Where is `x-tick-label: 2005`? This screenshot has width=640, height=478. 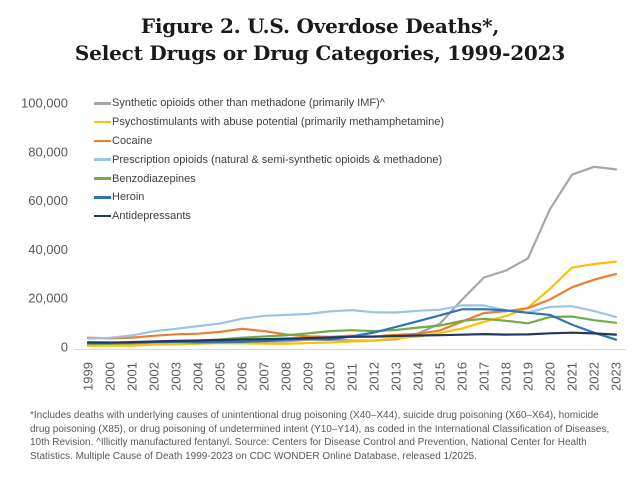 x-tick-label: 2005 is located at coordinates (220, 376).